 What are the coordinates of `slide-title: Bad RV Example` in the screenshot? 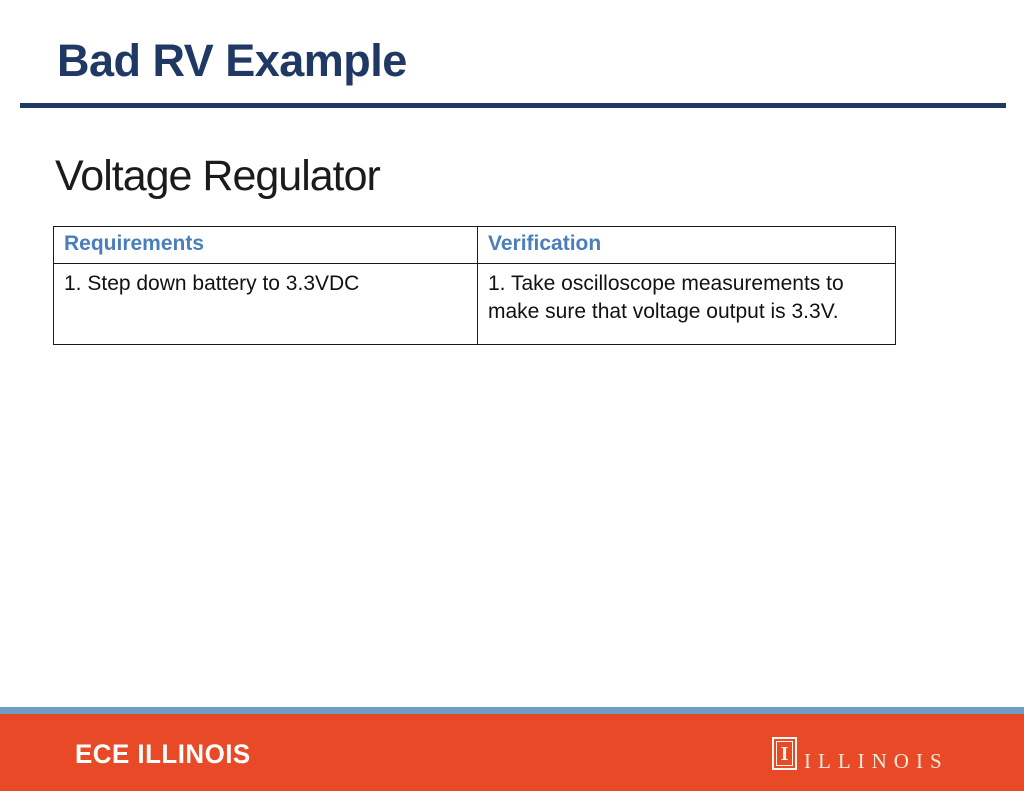 It's located at (232, 60).